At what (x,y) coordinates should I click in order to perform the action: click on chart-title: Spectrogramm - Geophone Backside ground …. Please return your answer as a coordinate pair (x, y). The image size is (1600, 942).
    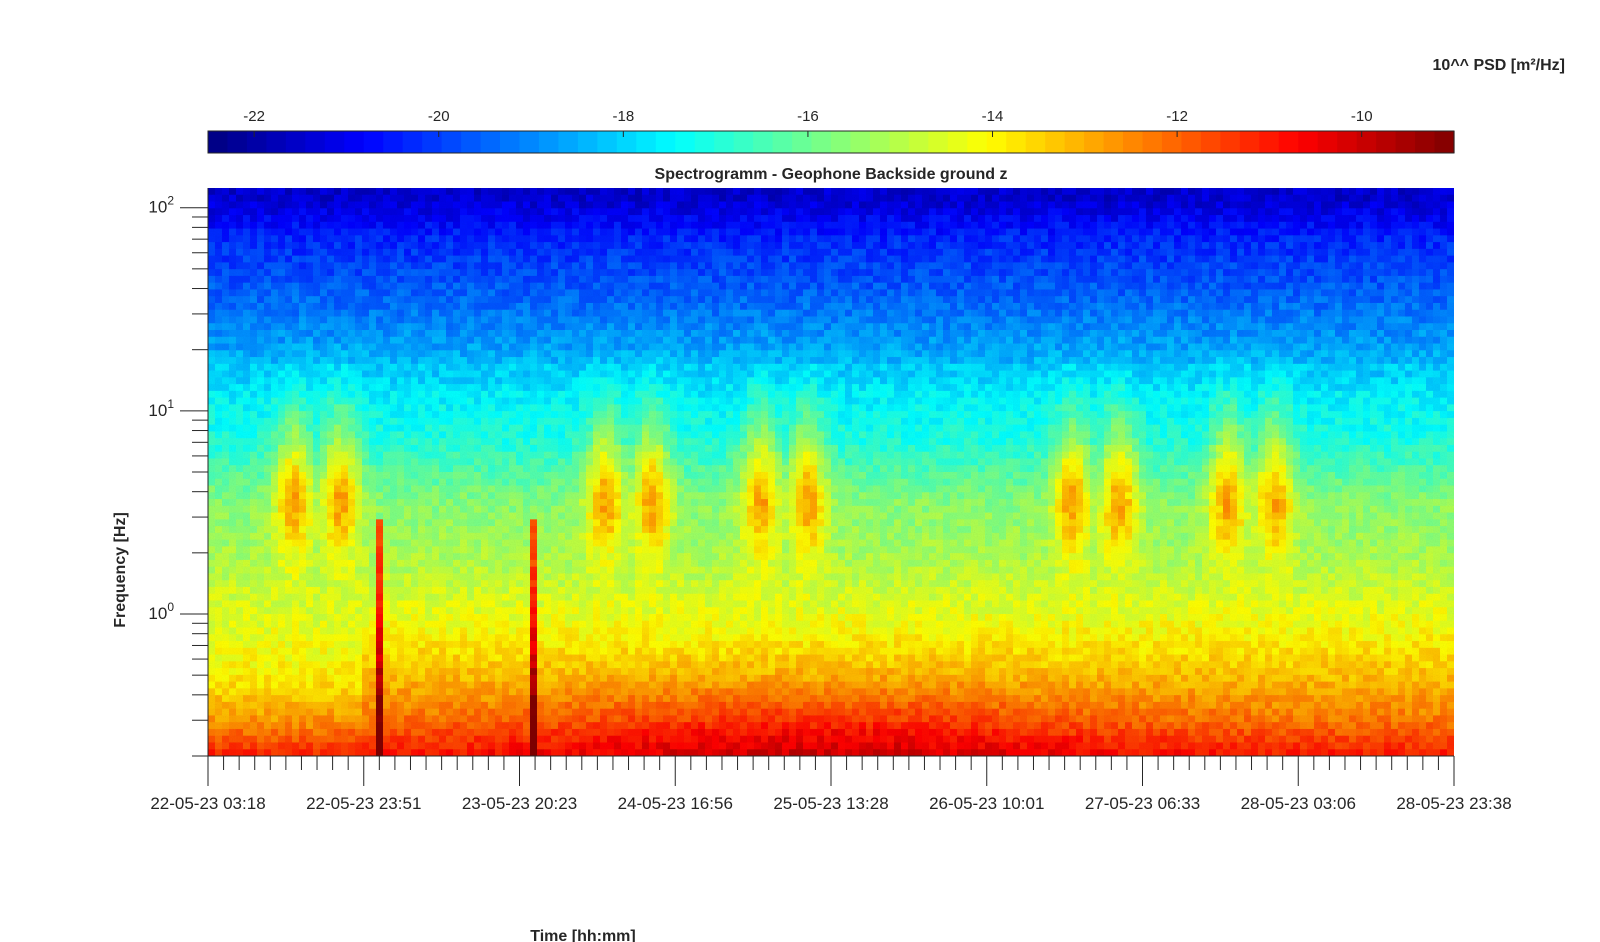
    Looking at the image, I should click on (831, 174).